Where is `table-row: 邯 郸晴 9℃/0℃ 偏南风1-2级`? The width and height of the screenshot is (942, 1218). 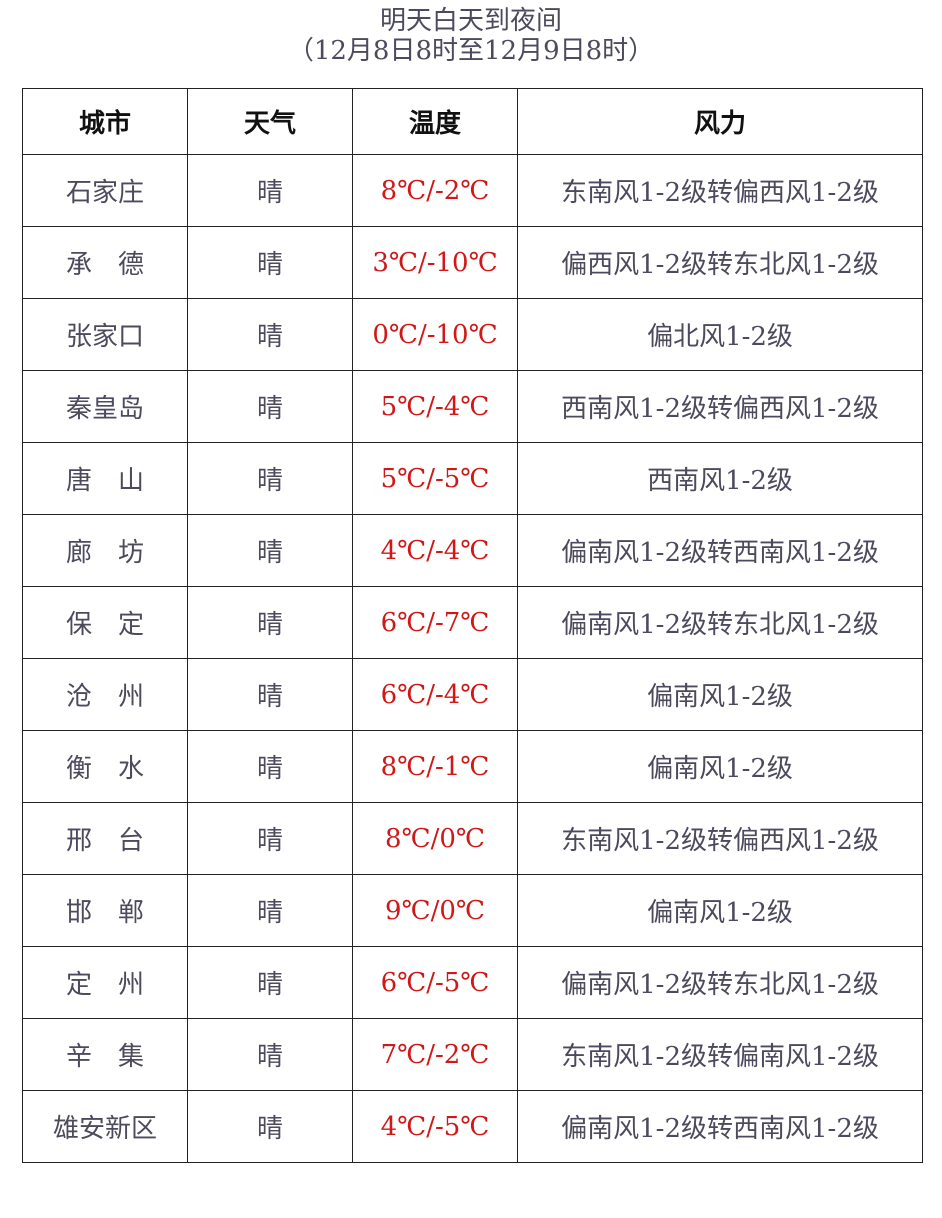 table-row: 邯 郸晴 9℃/0℃ 偏南风1-2级 is located at coordinates (472, 910).